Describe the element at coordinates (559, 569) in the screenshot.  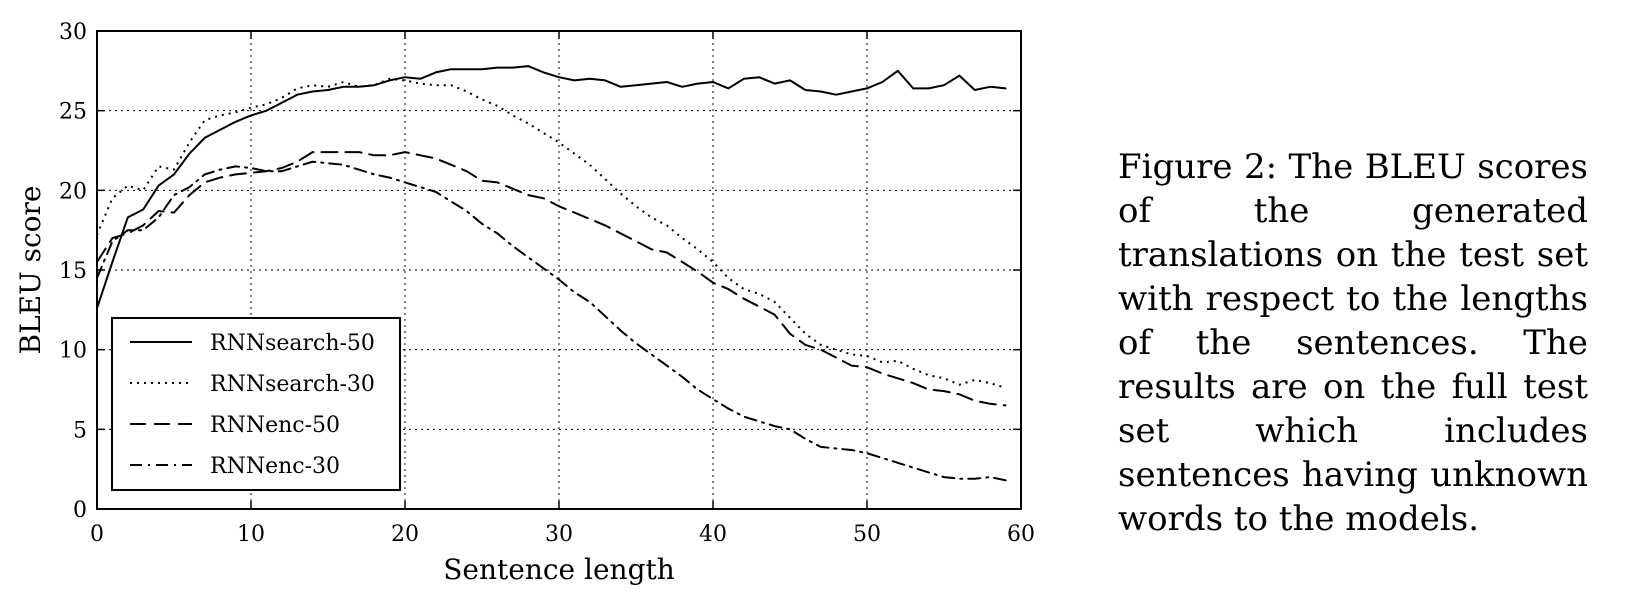
I see `x-axis-label: Sentence length` at that location.